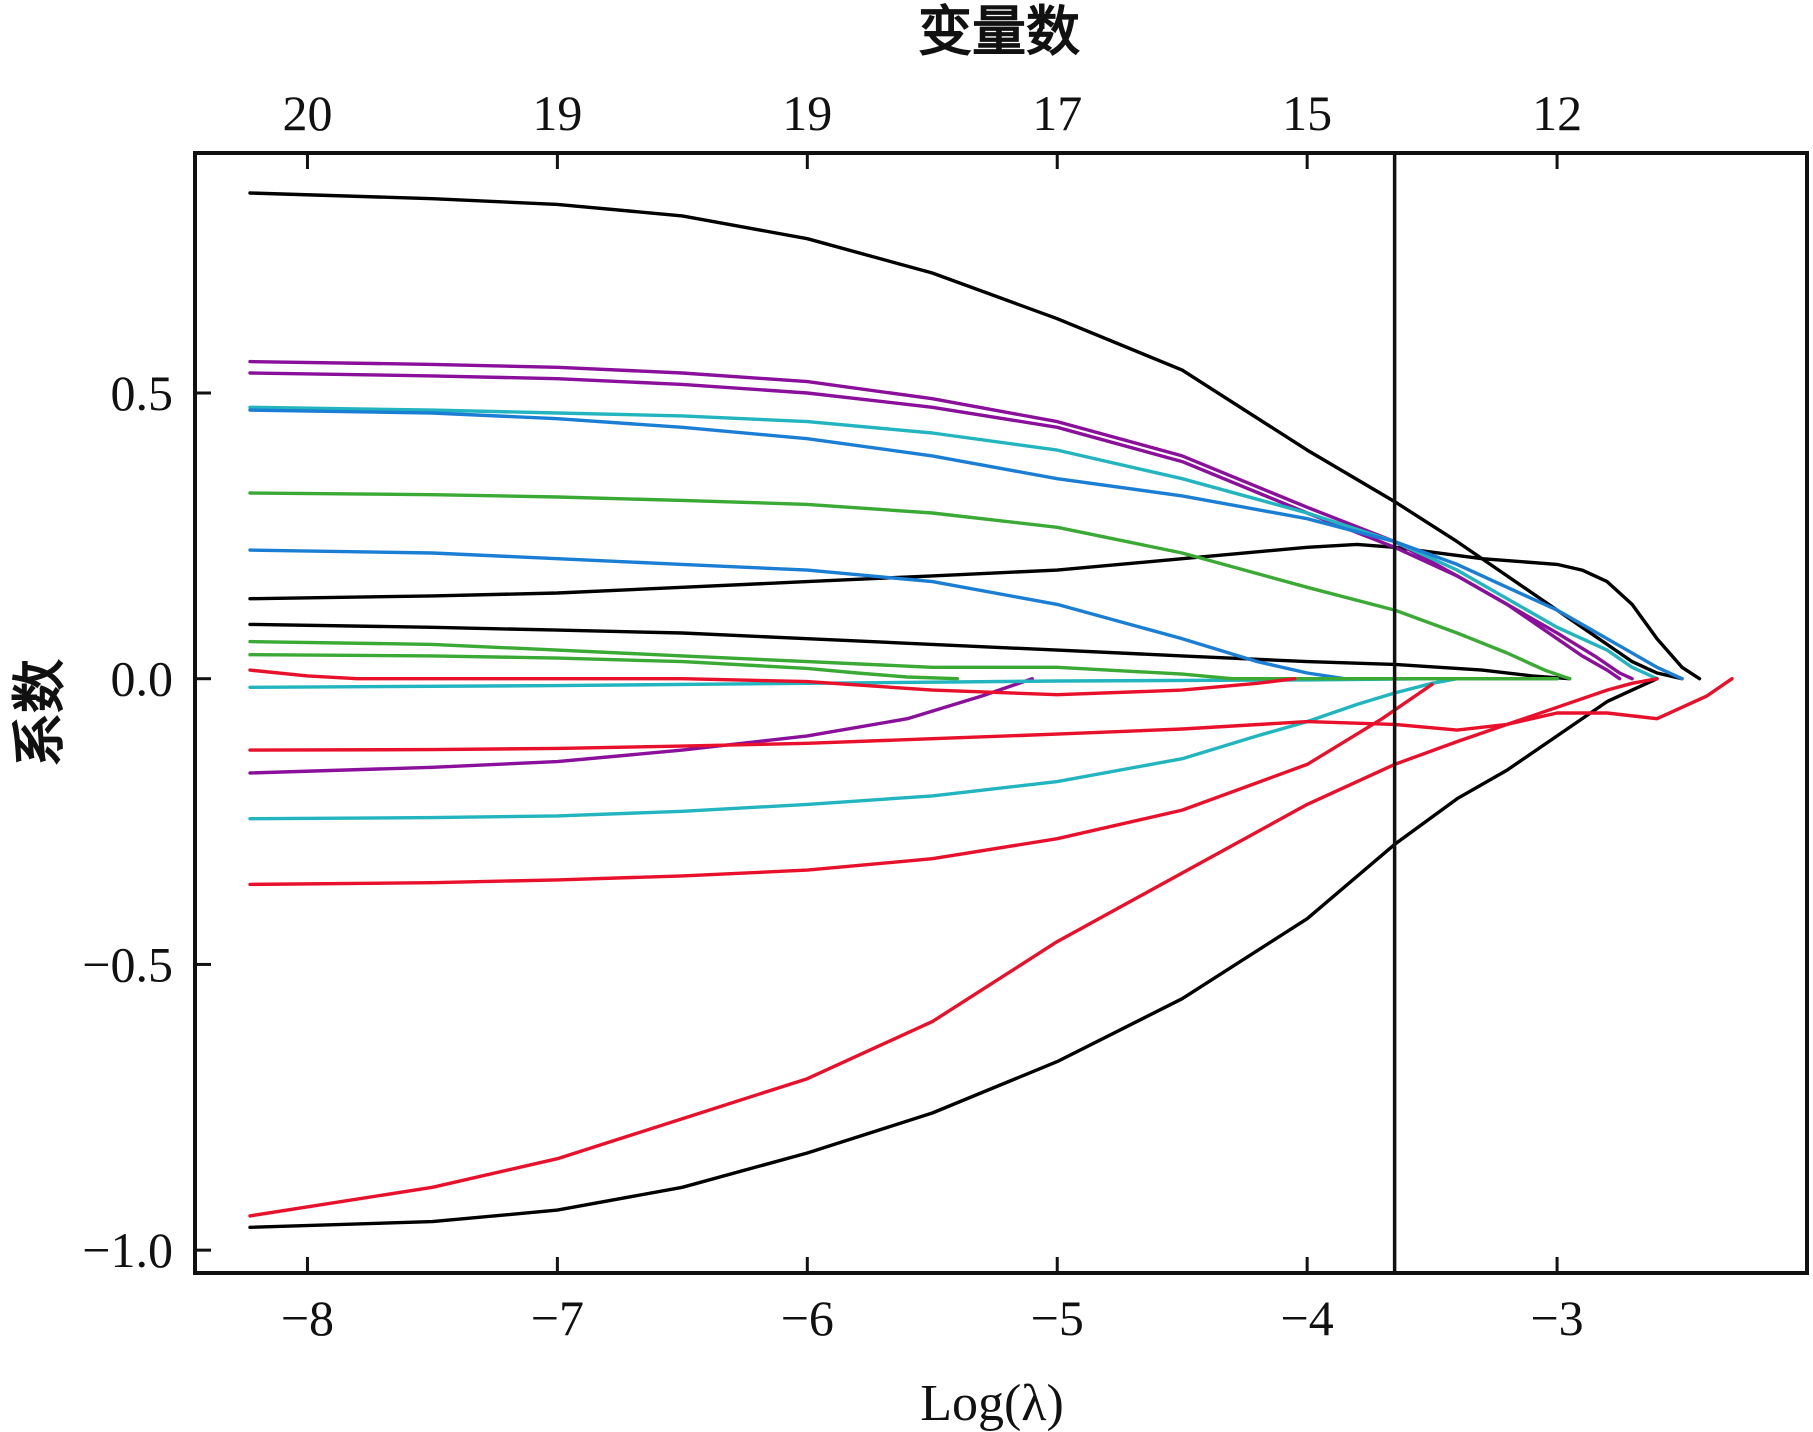 The width and height of the screenshot is (1813, 1432). What do you see at coordinates (307, 1318) in the screenshot?
I see `x-tick-label: −8` at bounding box center [307, 1318].